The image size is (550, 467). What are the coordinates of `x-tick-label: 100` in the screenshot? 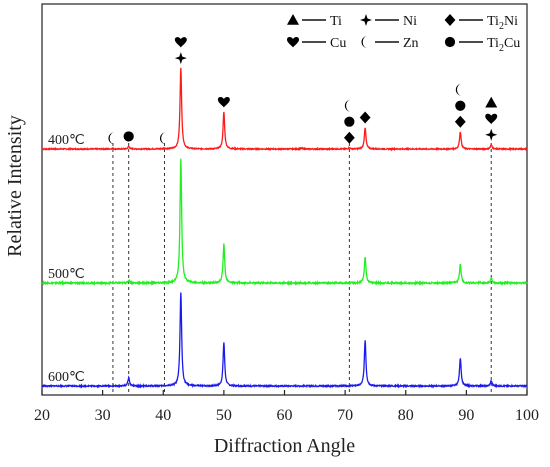 It's located at (527, 415).